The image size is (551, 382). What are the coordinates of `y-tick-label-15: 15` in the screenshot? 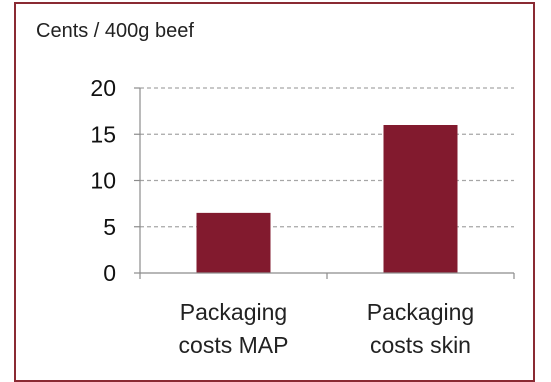 It's located at (103, 134).